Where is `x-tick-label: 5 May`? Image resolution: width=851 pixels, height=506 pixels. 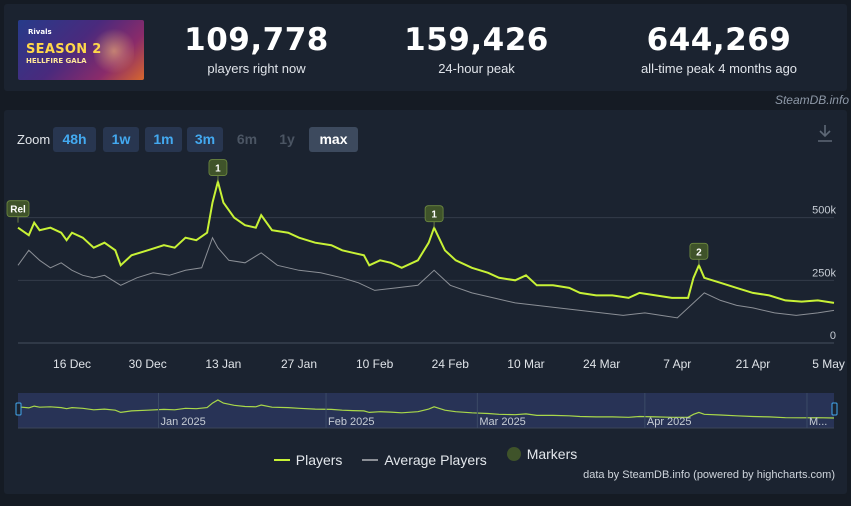 x-tick-label: 5 May is located at coordinates (828, 364).